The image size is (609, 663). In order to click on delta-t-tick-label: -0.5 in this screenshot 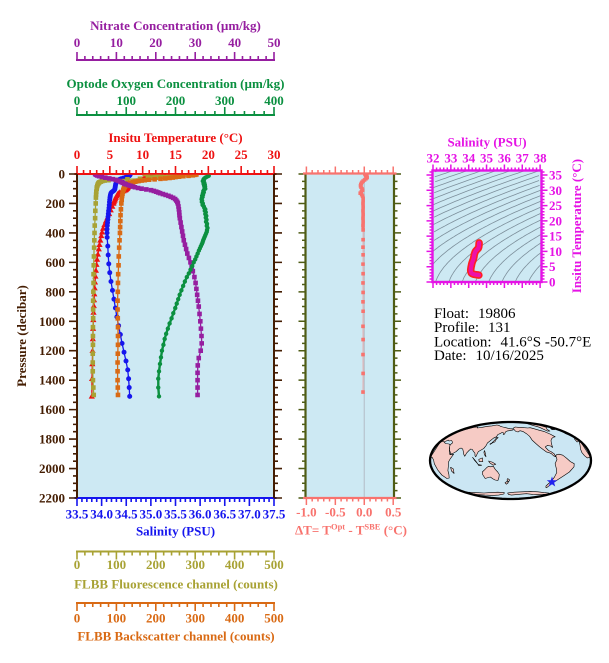, I will do `click(335, 512)`.